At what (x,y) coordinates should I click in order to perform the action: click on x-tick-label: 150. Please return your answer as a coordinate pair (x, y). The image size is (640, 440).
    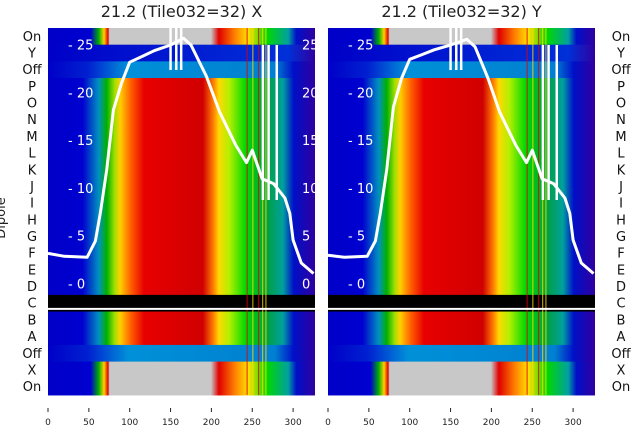
    Looking at the image, I should click on (170, 423).